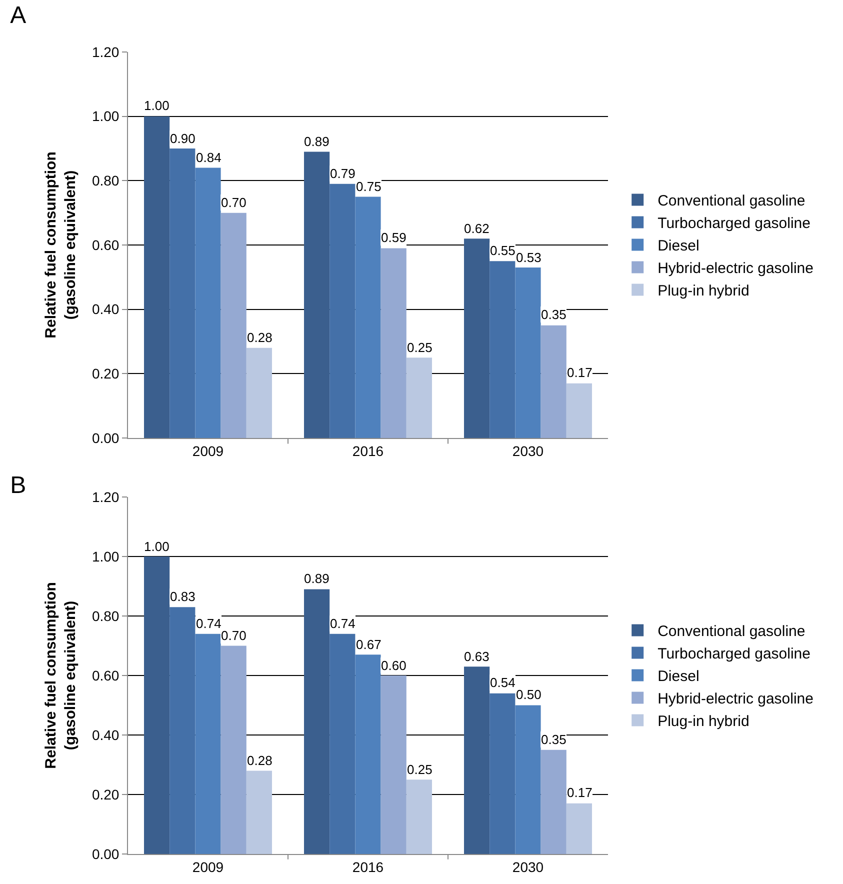 This screenshot has height=884, width=843. What do you see at coordinates (343, 173) in the screenshot?
I see `data-label: 0.79` at bounding box center [343, 173].